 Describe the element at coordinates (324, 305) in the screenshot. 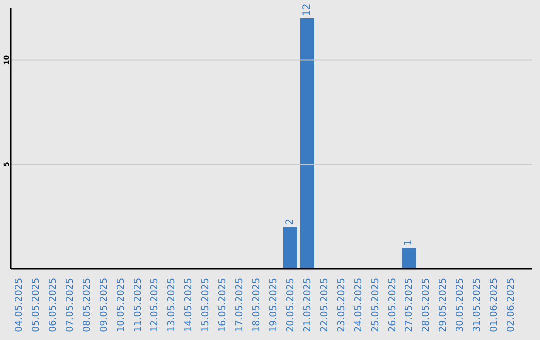

I see `x-tick-label: 22.05.2025` at that location.